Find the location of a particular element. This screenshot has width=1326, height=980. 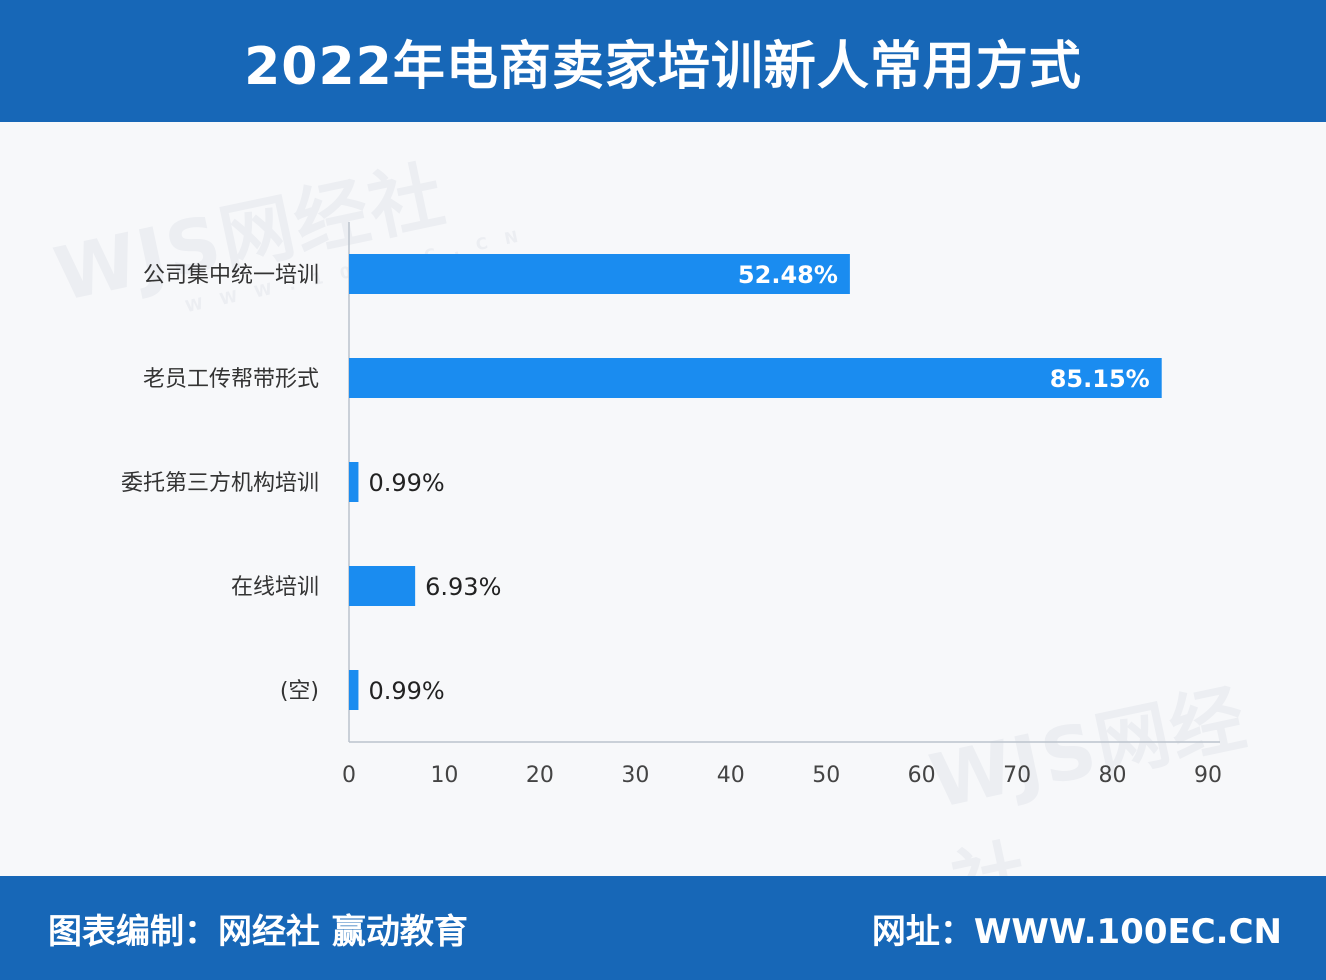

category-label-0: 公司集中统一培训 is located at coordinates (231, 275).